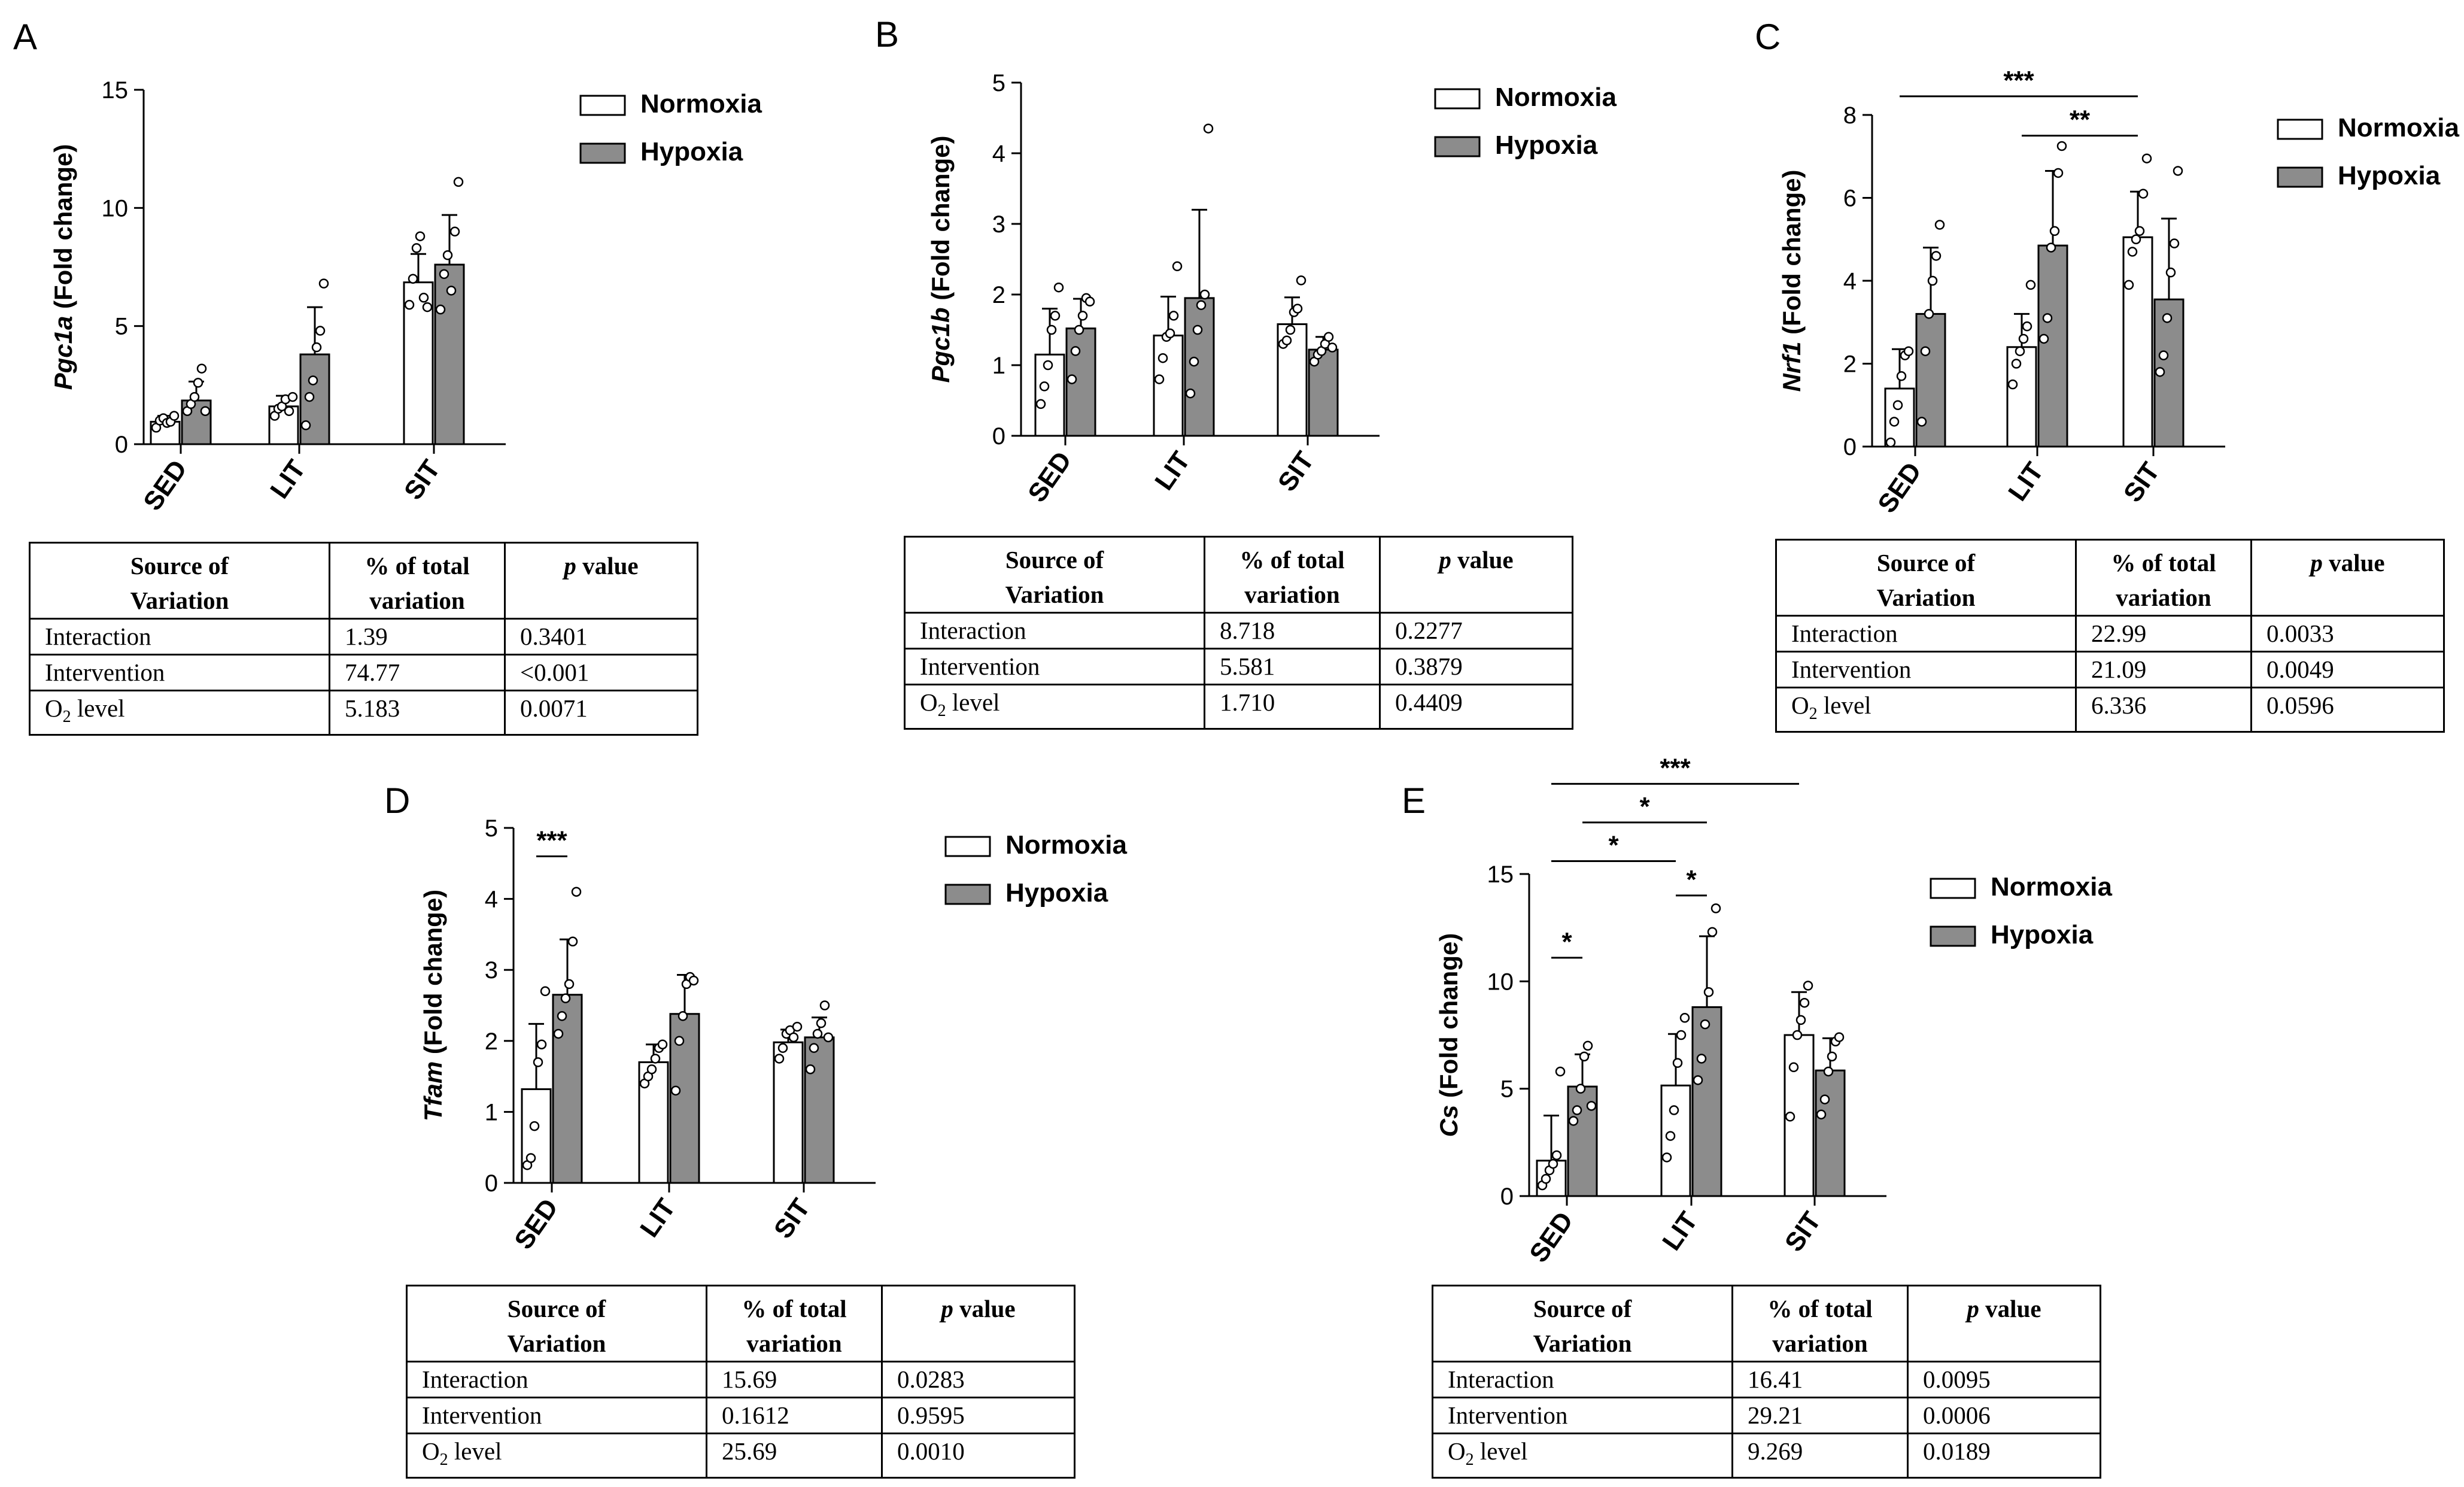 The width and height of the screenshot is (2464, 1487). I want to click on table-row: O2 level 1.710 0.4409, so click(1238, 706).